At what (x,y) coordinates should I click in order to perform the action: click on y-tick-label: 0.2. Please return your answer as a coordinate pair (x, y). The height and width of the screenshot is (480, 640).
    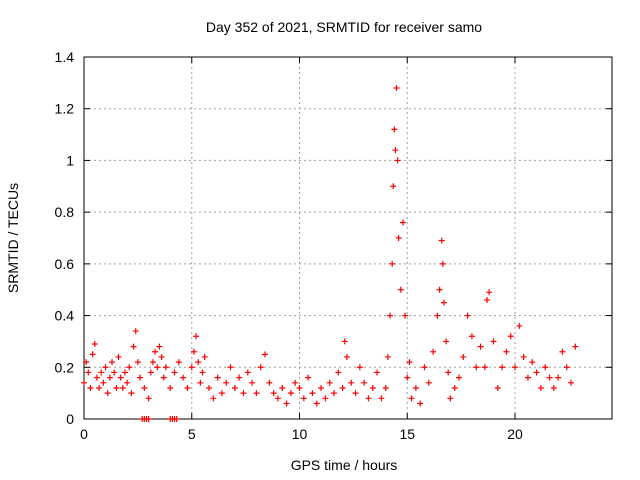
    Looking at the image, I should click on (65, 367).